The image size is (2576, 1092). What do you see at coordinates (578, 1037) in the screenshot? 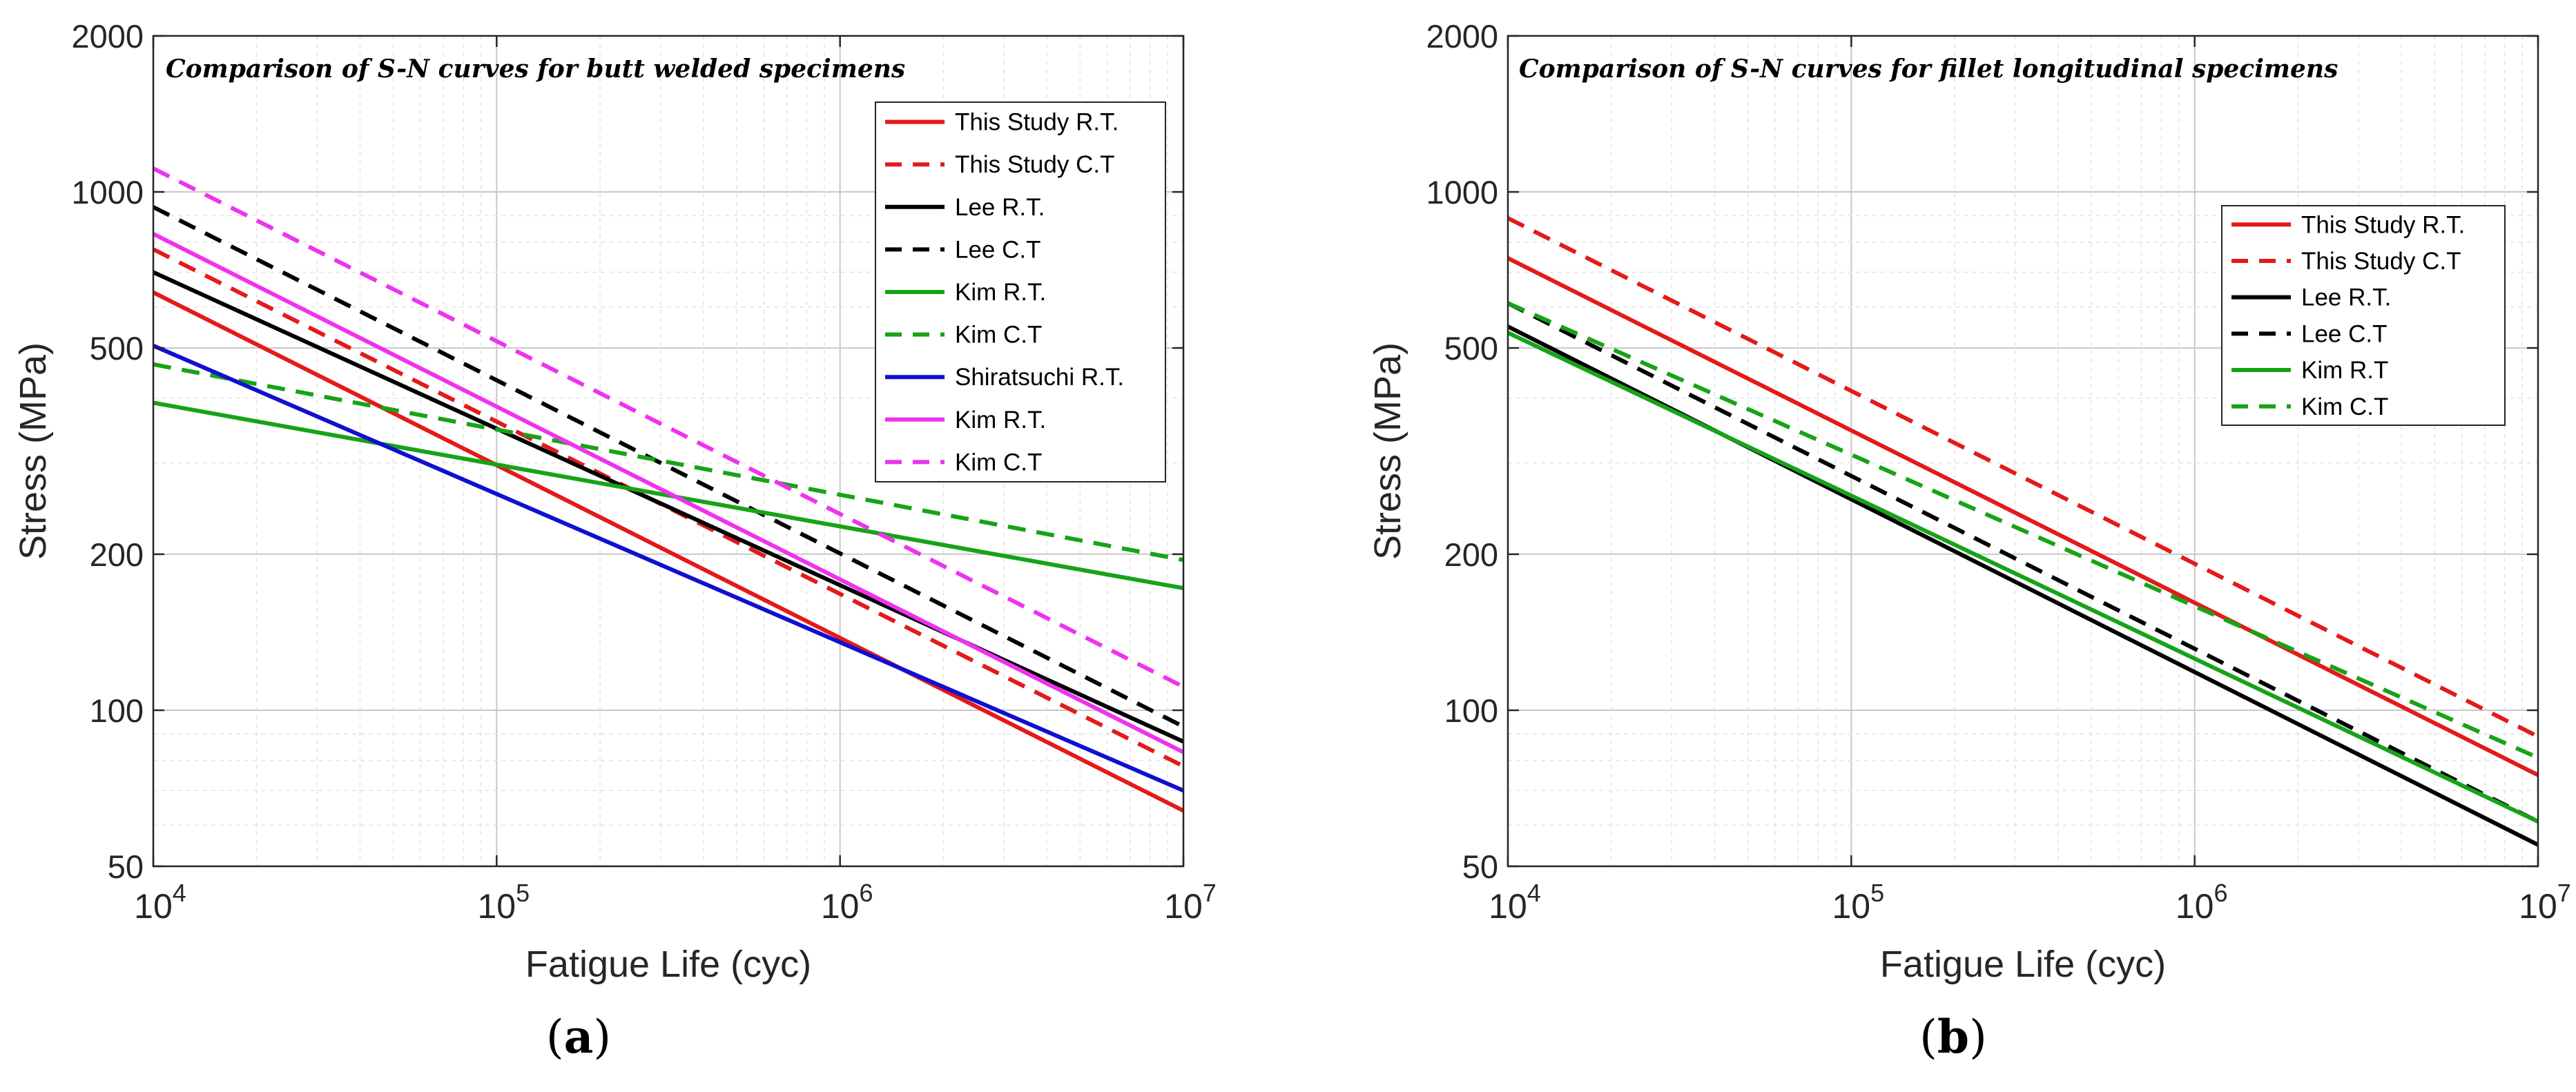
I see `panel-label: (a)` at bounding box center [578, 1037].